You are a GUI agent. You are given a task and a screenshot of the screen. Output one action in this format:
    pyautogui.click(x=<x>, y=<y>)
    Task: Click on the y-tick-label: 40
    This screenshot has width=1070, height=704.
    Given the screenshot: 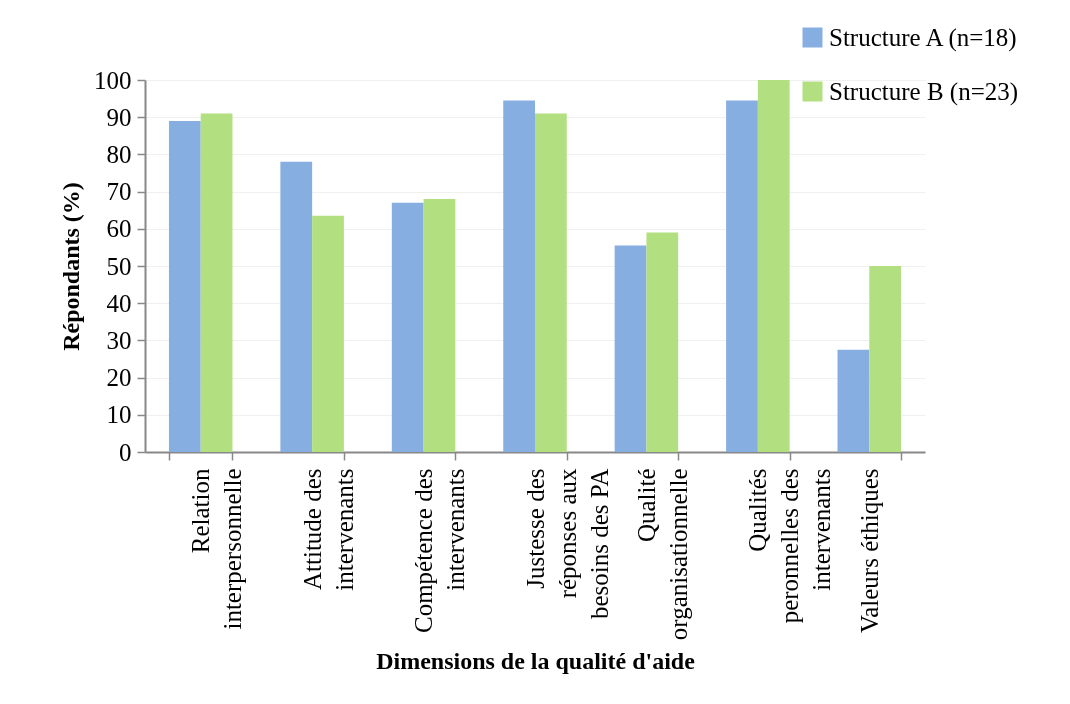 What is the action you would take?
    pyautogui.click(x=119, y=303)
    